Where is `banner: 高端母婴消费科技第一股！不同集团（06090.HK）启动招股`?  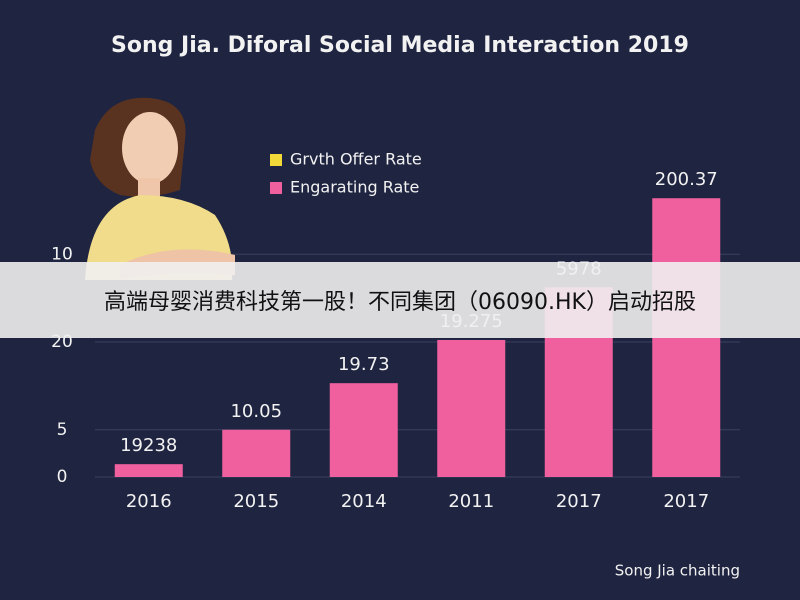 banner: 高端母婴消费科技第一股！不同集团（06090.HK）启动招股 is located at coordinates (400, 300).